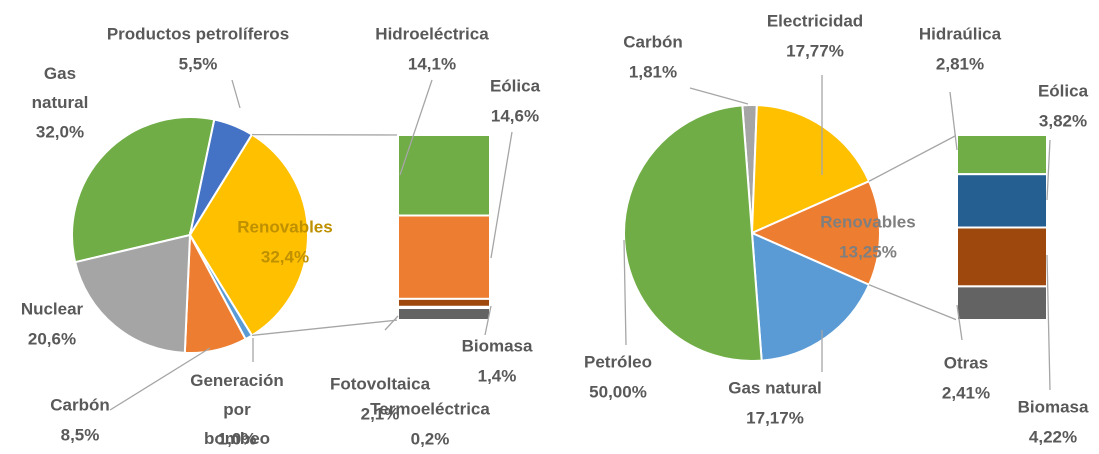  What do you see at coordinates (868, 251) in the screenshot?
I see `slice-value-label: 13,25%` at bounding box center [868, 251].